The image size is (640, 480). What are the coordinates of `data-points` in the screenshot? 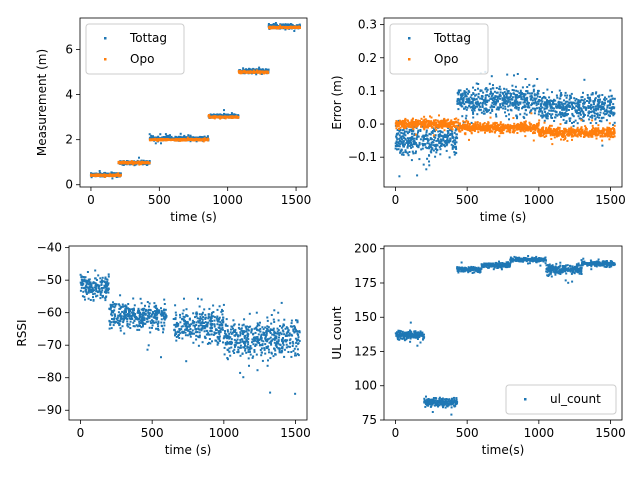 It's located at (505, 124).